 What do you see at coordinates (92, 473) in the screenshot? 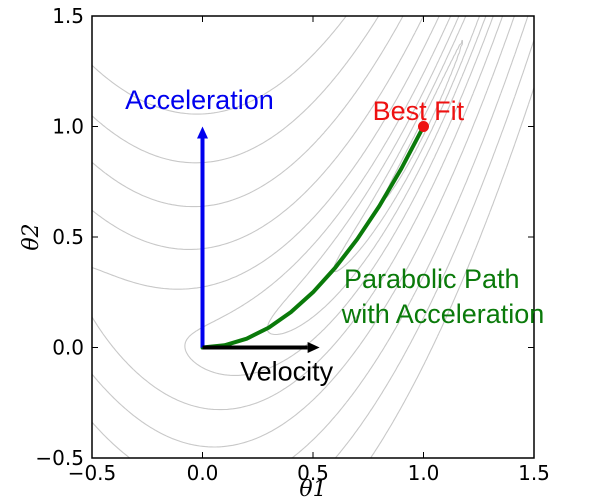
I see `x-tick-label-0: −0.5` at bounding box center [92, 473].